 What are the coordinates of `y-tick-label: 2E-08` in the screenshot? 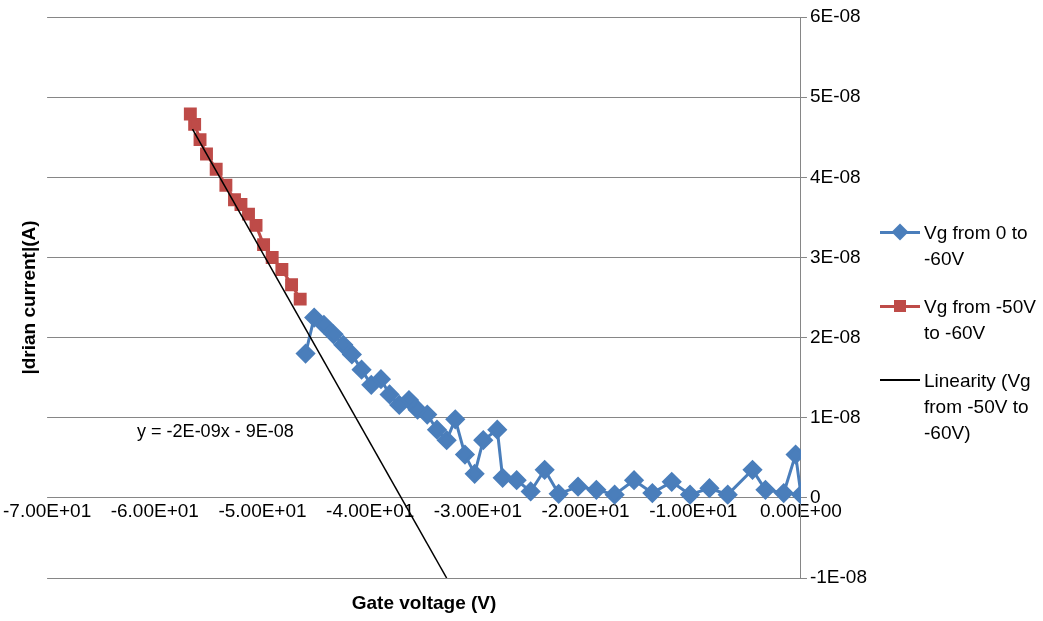 It's located at (835, 336).